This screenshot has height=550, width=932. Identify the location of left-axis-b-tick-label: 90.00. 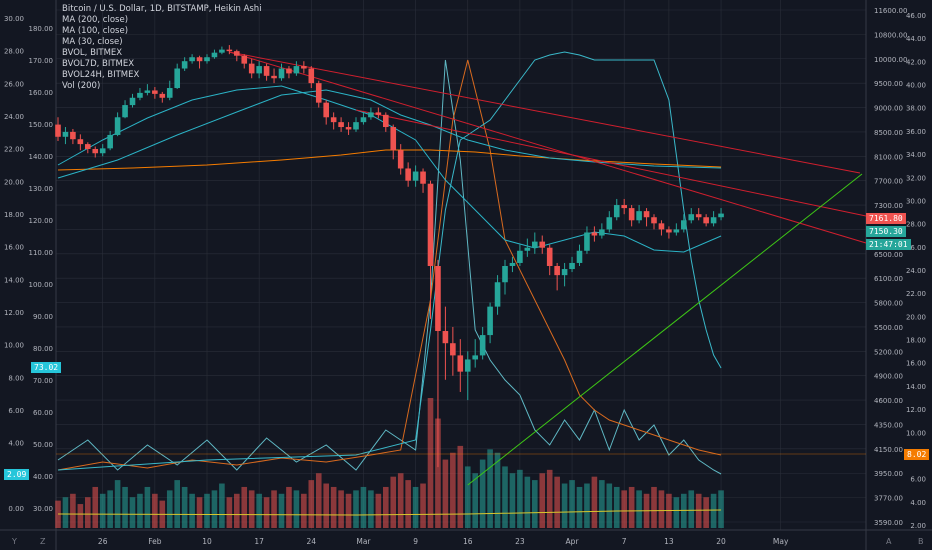
(43, 317).